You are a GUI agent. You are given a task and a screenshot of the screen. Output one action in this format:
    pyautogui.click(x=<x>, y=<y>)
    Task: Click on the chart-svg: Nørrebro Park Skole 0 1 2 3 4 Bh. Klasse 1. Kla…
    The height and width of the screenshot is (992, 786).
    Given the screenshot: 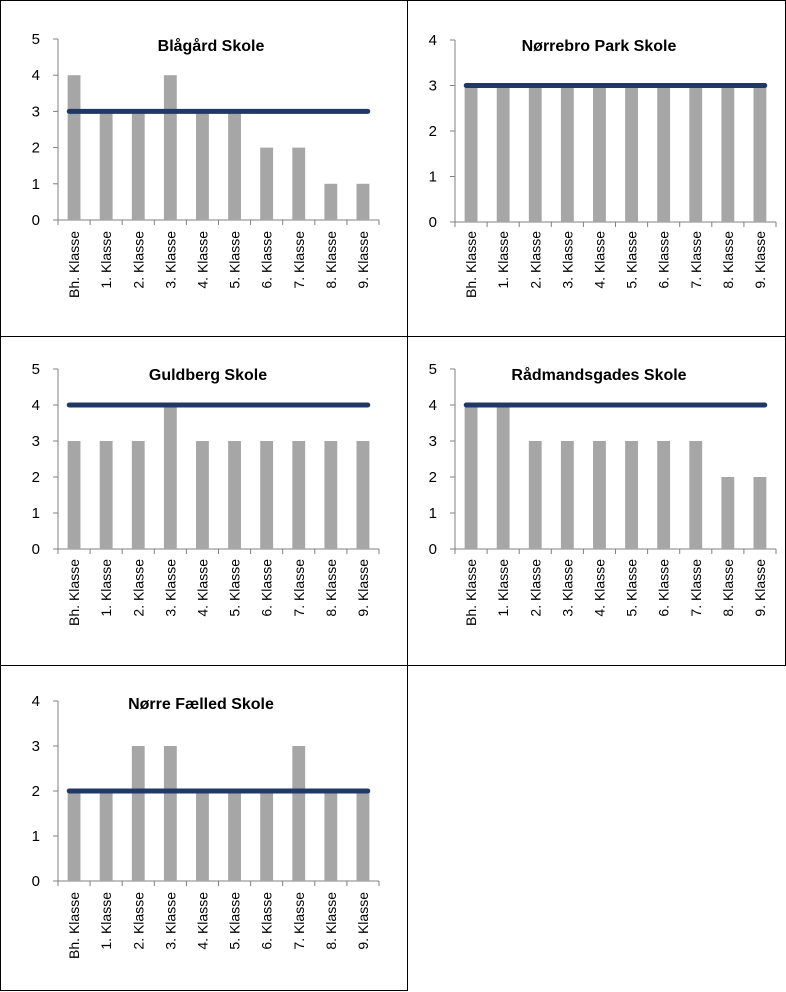 What is the action you would take?
    pyautogui.click(x=603, y=165)
    